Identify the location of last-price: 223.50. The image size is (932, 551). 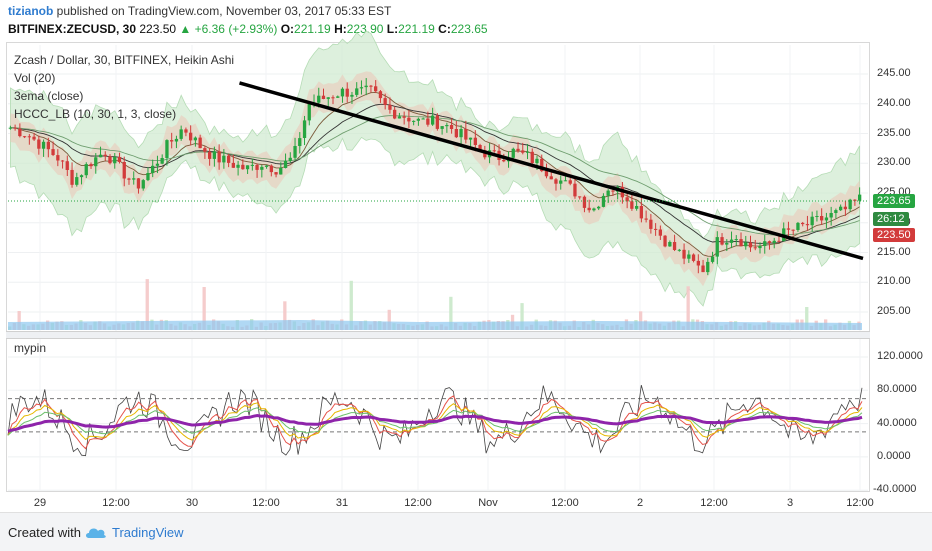
(158, 29).